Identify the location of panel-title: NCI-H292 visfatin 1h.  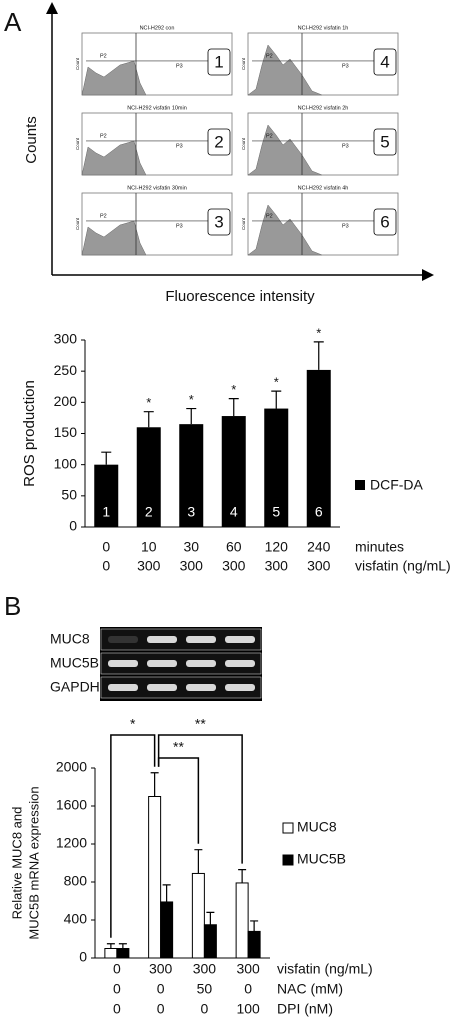
(323, 28).